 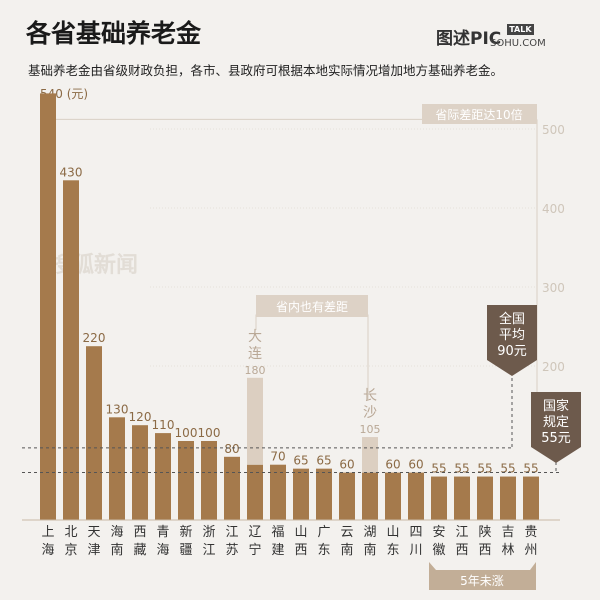 What do you see at coordinates (71, 172) in the screenshot?
I see `value-label: 430` at bounding box center [71, 172].